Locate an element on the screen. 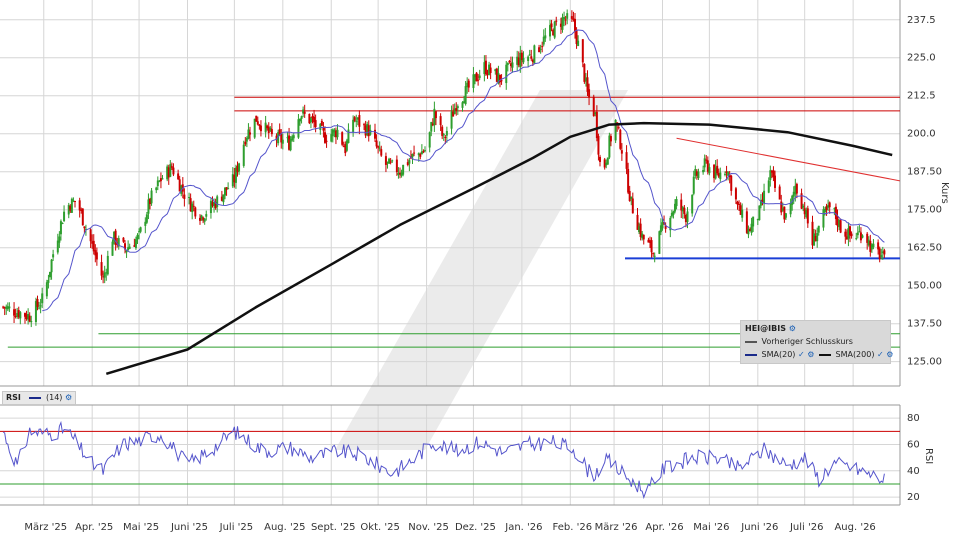 The image size is (960, 540). x-tick-label: Nov. '25 is located at coordinates (428, 527).